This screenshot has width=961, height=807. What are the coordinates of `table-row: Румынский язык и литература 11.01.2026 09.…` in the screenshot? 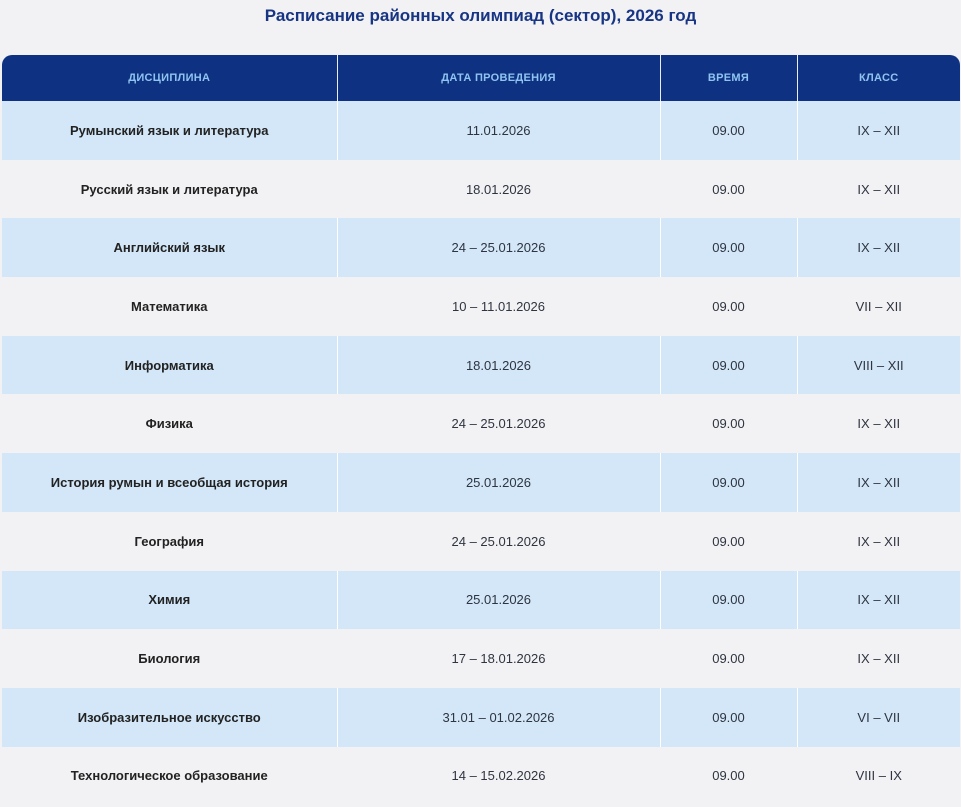 It's located at (481, 130).